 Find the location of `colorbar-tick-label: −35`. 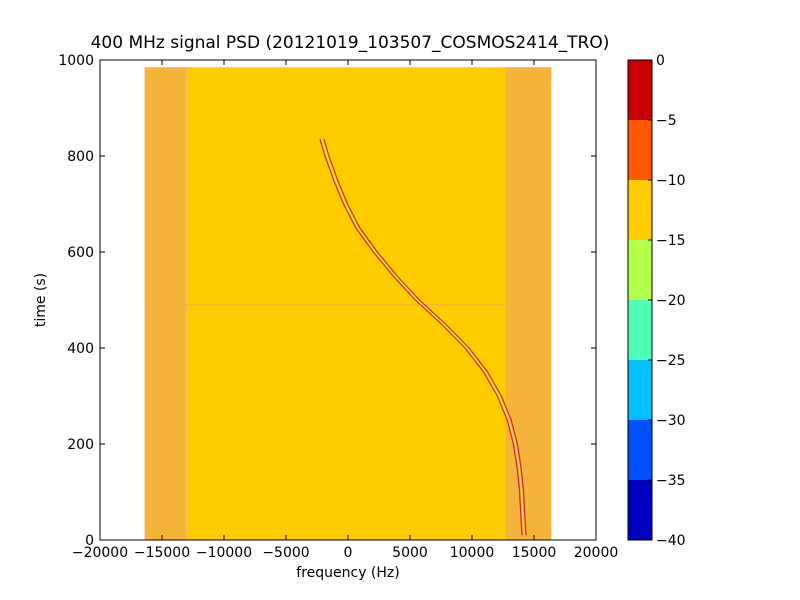

colorbar-tick-label: −35 is located at coordinates (671, 481).